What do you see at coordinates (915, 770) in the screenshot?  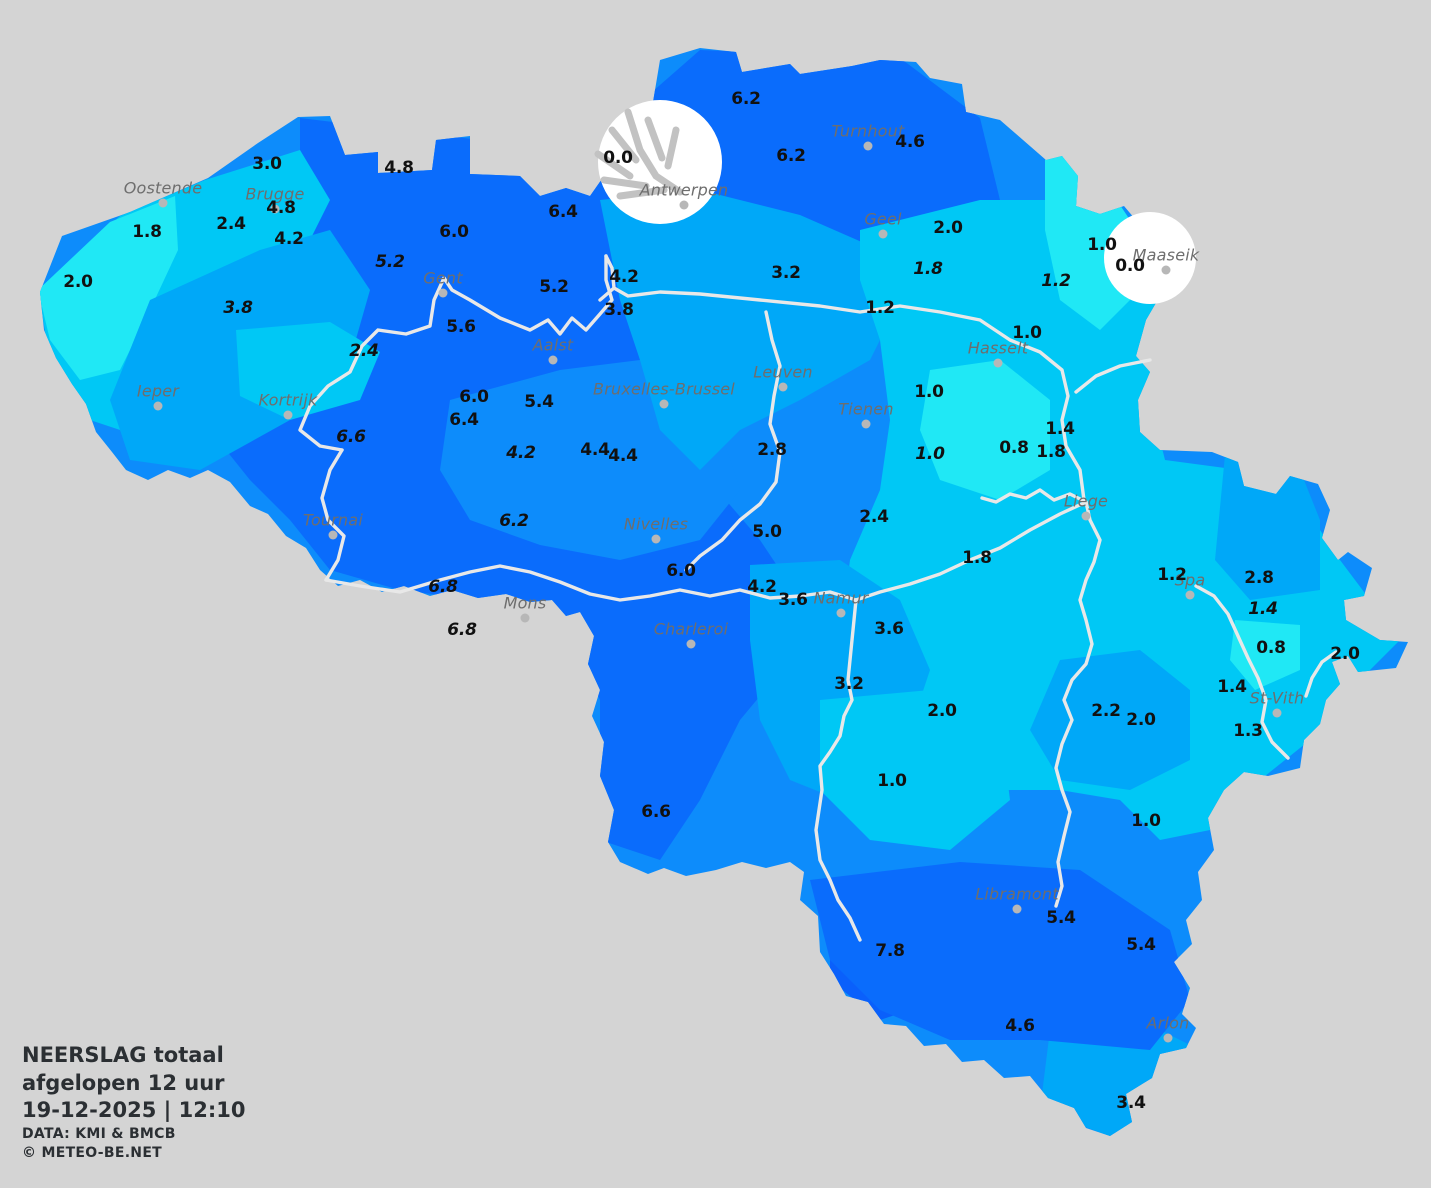 I see `band-1-2mm-famenne` at bounding box center [915, 770].